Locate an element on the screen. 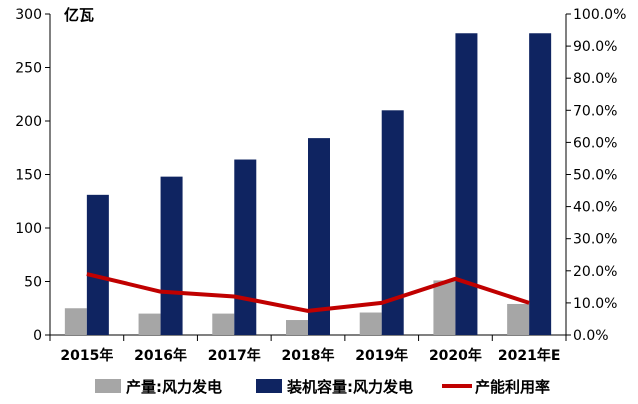 The width and height of the screenshot is (638, 404). x-axis-category-label: 2017年 is located at coordinates (234, 355).